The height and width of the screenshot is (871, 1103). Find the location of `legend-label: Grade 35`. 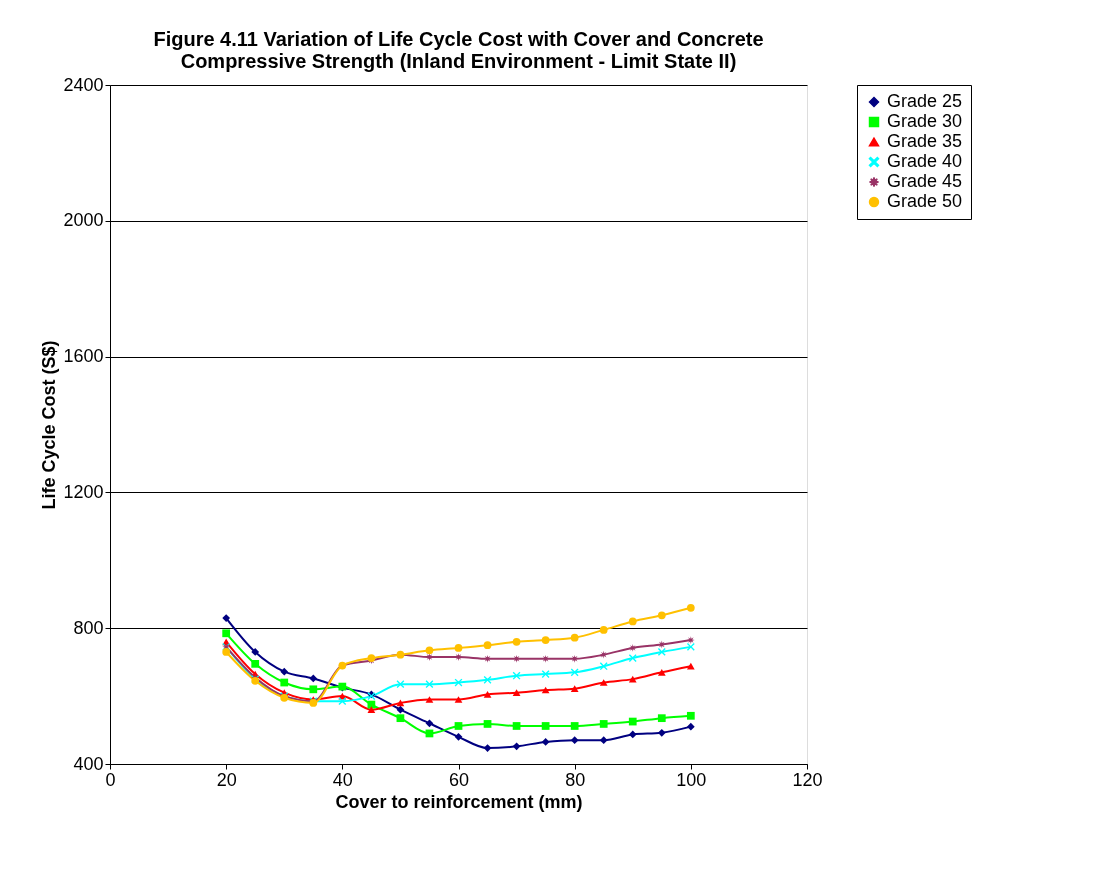

legend-label: Grade 35 is located at coordinates (925, 141).